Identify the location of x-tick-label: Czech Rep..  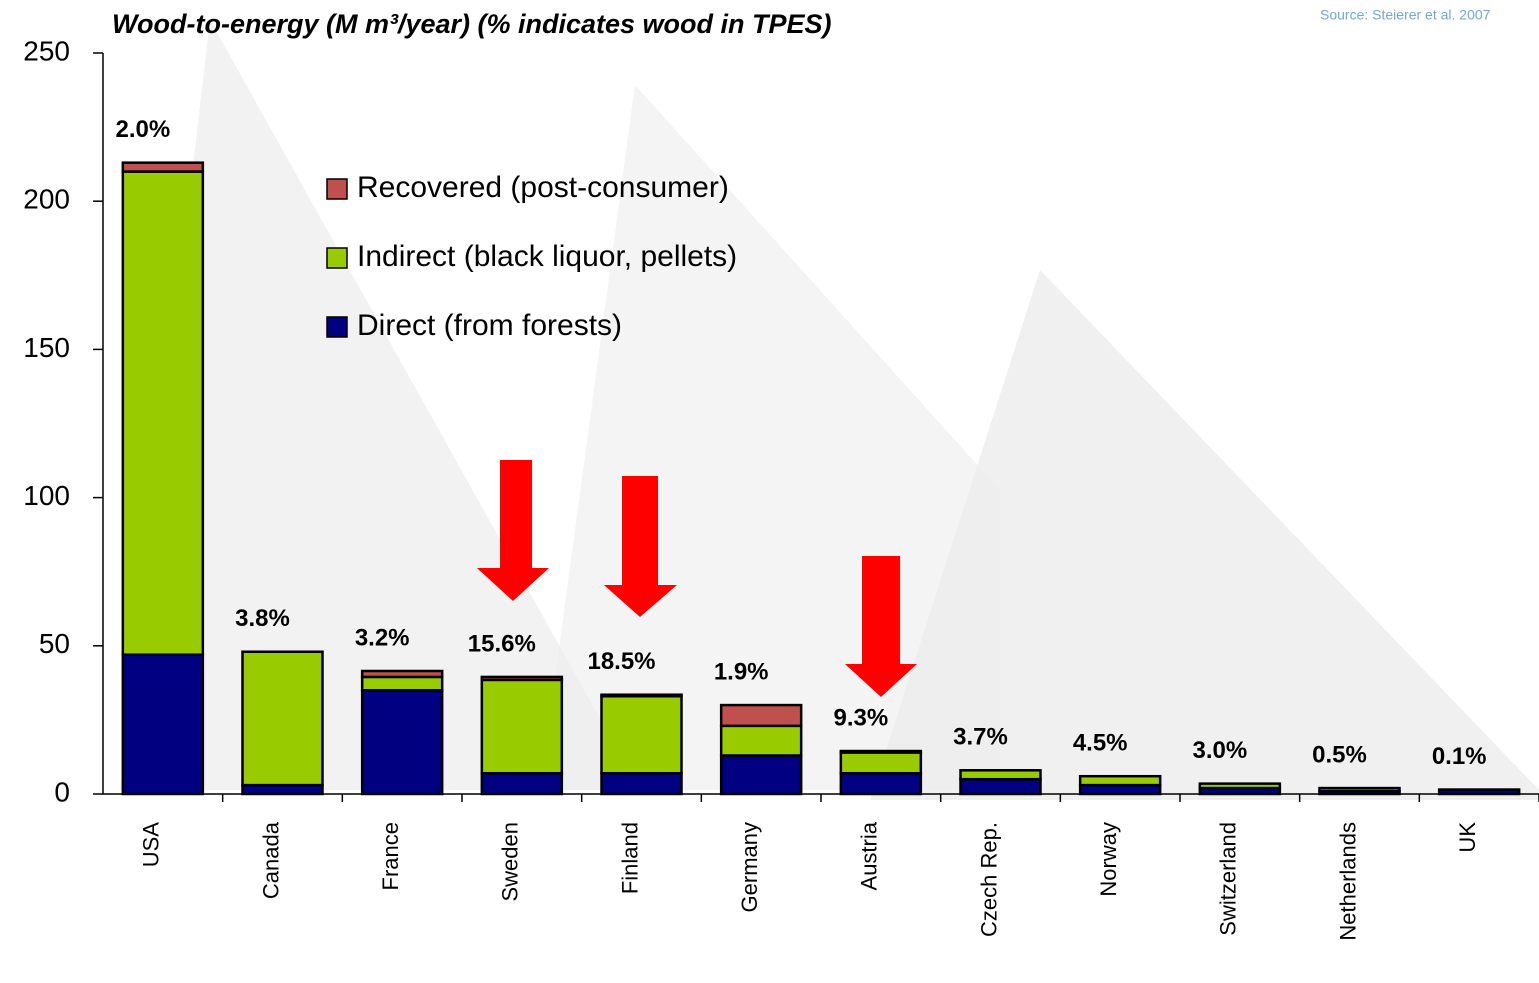
(988, 879).